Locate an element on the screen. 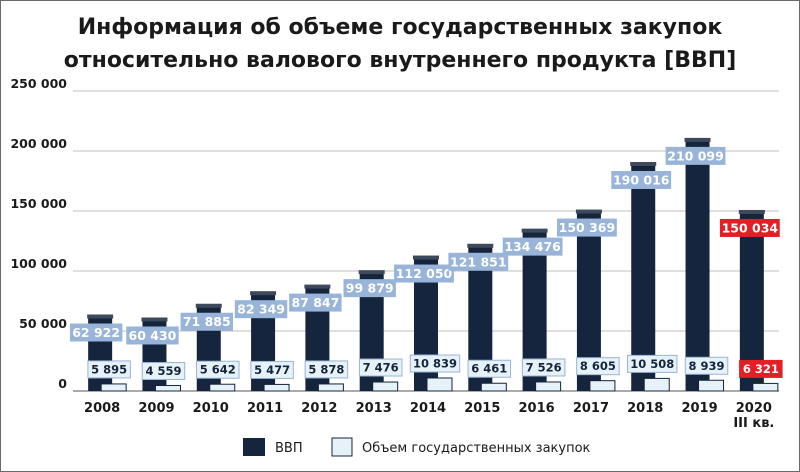 This screenshot has width=800, height=472. y-tick-label: 0 is located at coordinates (62, 383).